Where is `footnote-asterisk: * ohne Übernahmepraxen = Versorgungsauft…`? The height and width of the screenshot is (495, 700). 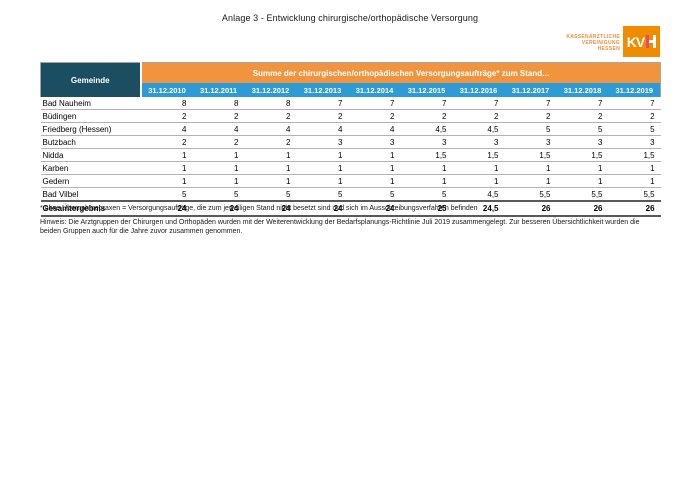 footnote-asterisk: * ohne Übernahmepraxen = Versorgungsauft… is located at coordinates (259, 208).